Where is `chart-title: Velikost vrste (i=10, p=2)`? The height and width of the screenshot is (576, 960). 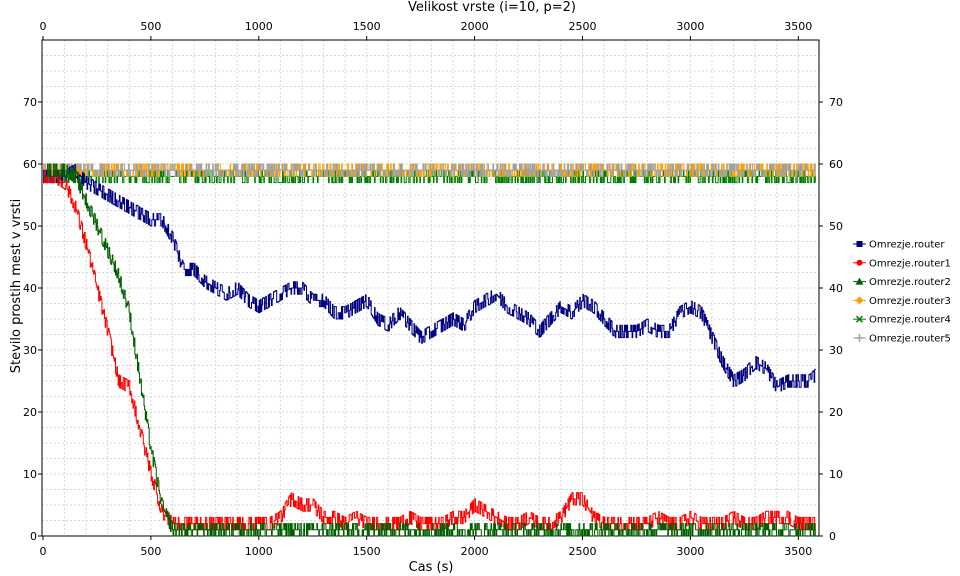
chart-title: Velikost vrste (i=10, p=2) is located at coordinates (492, 7).